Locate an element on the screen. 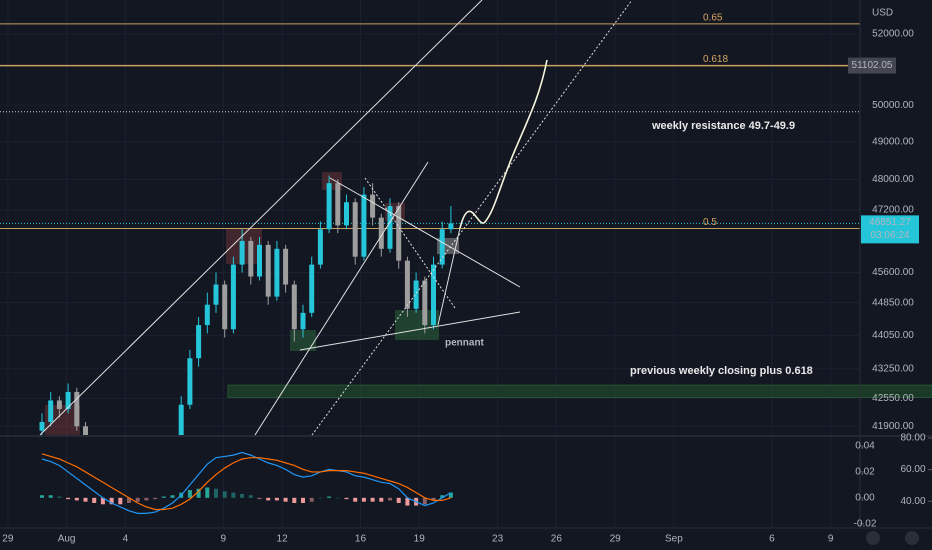  y-tick-label: 48000.00 is located at coordinates (893, 179).